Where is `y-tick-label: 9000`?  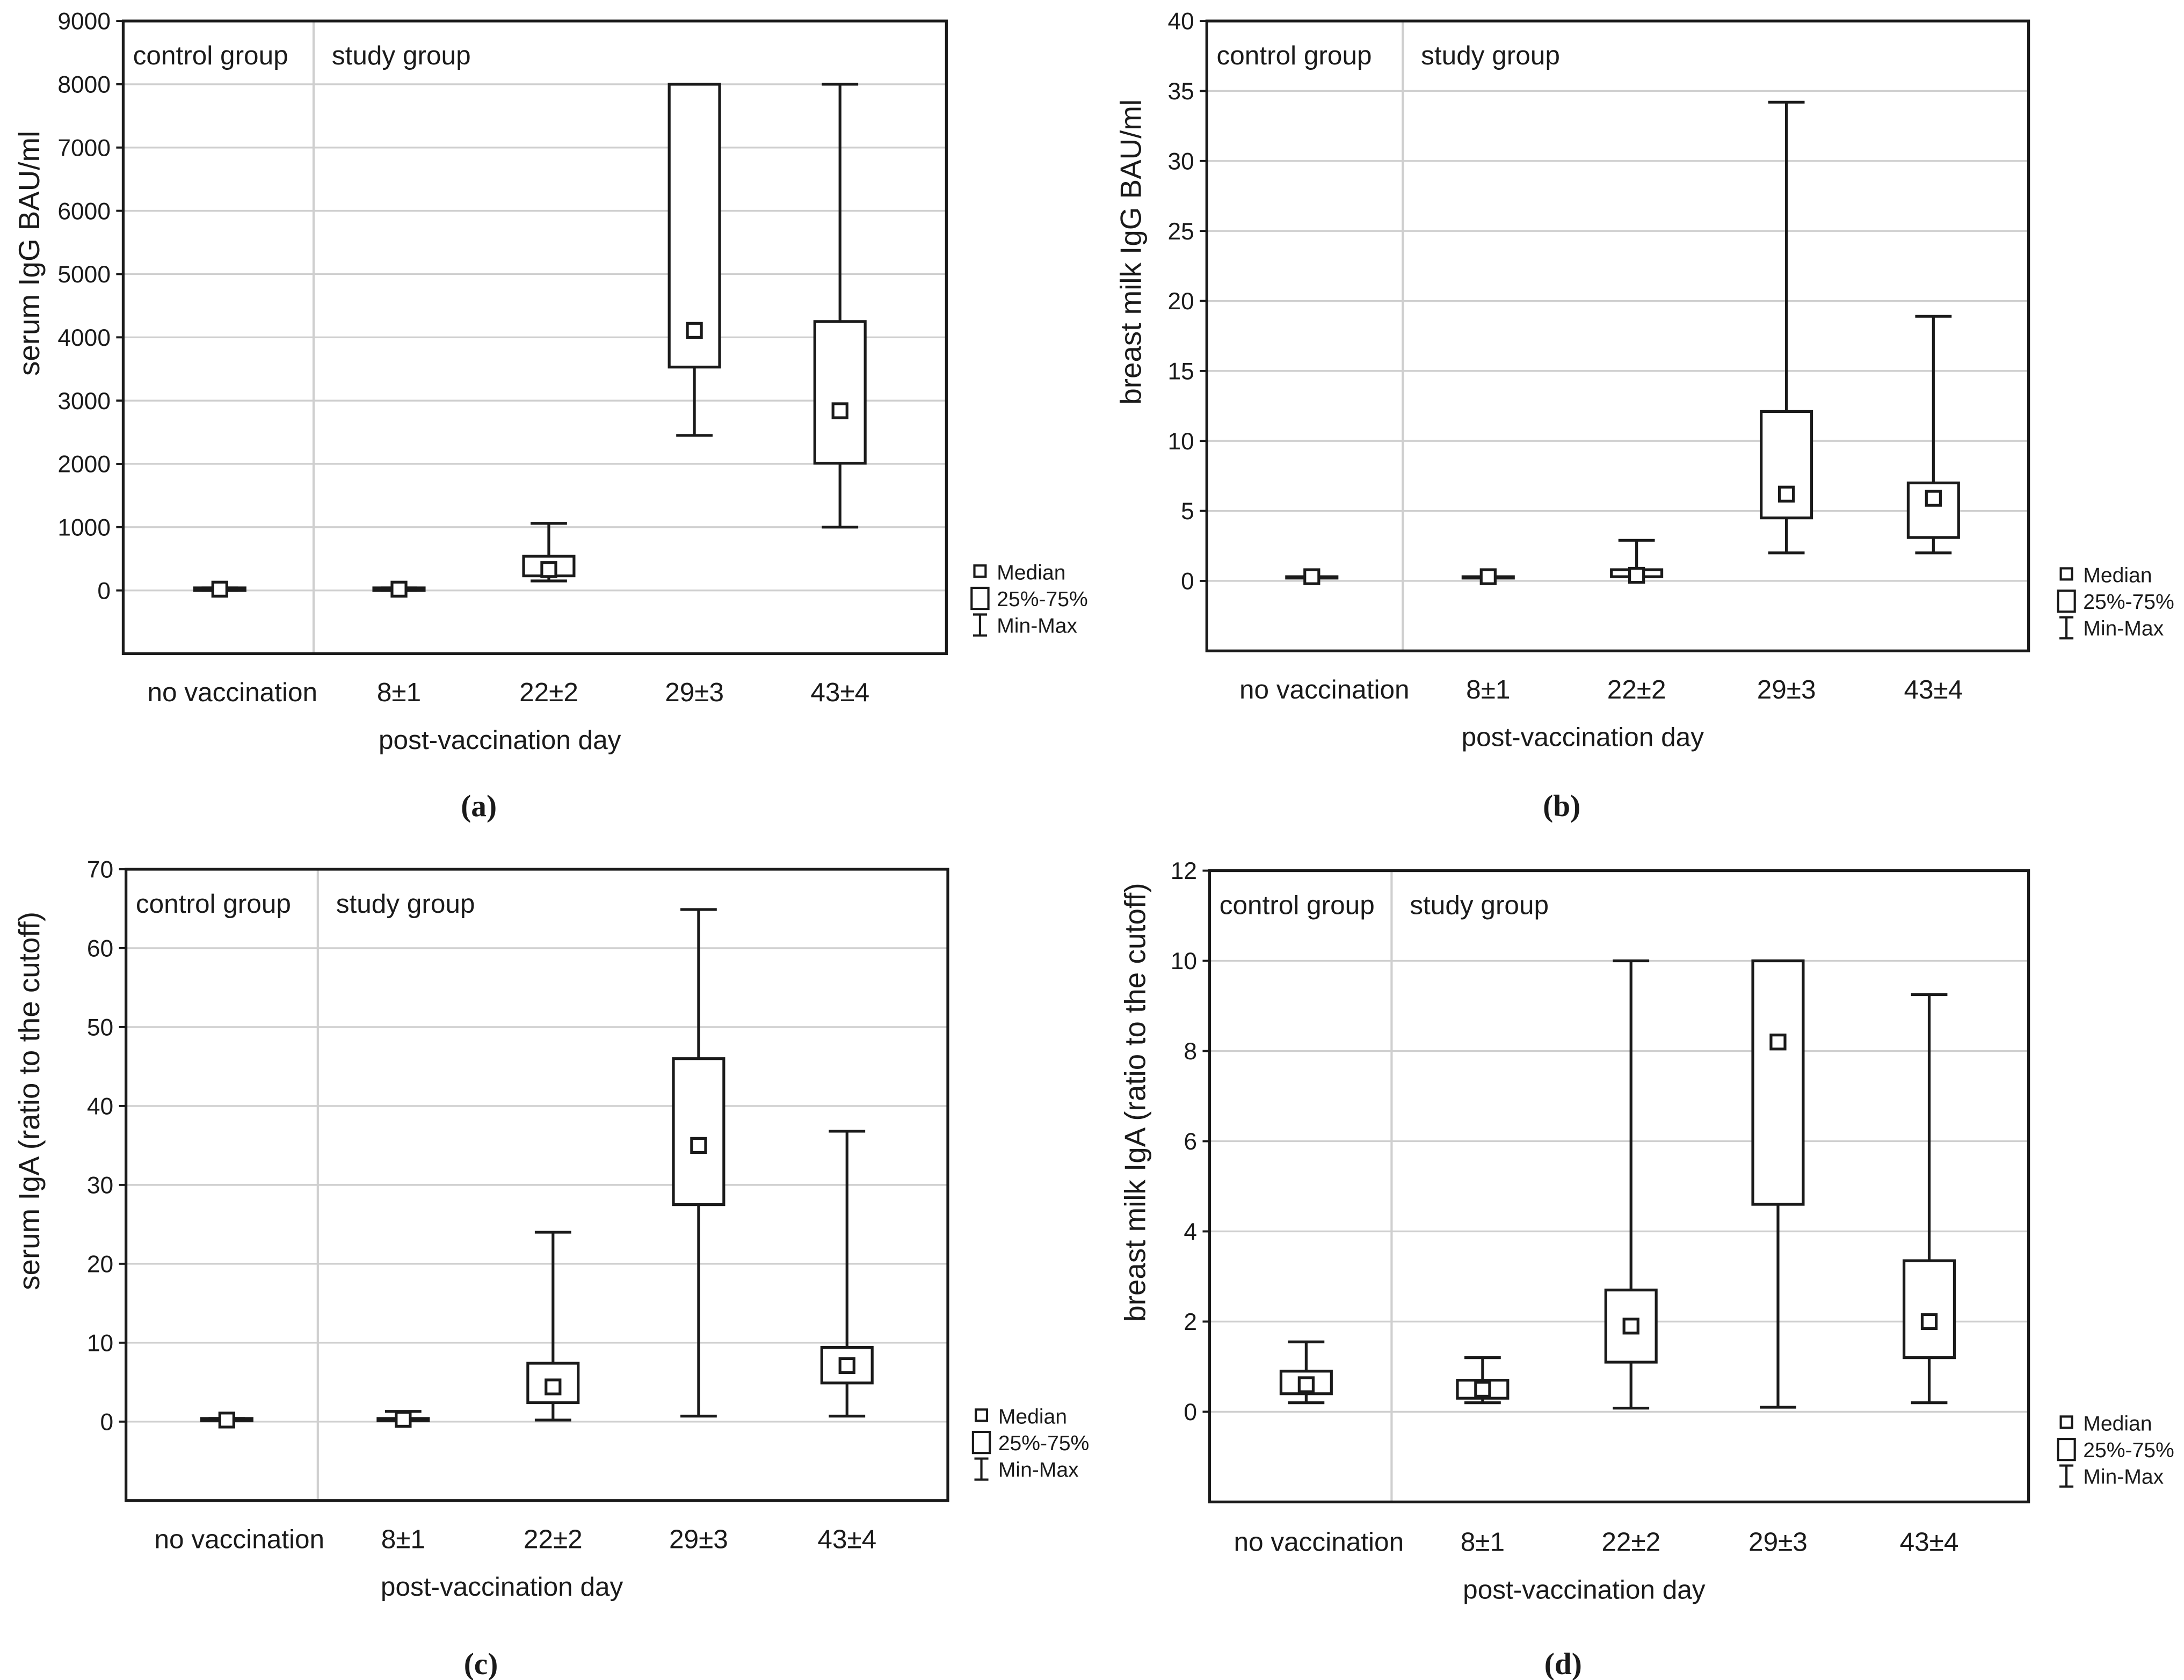
y-tick-label: 9000 is located at coordinates (84, 22).